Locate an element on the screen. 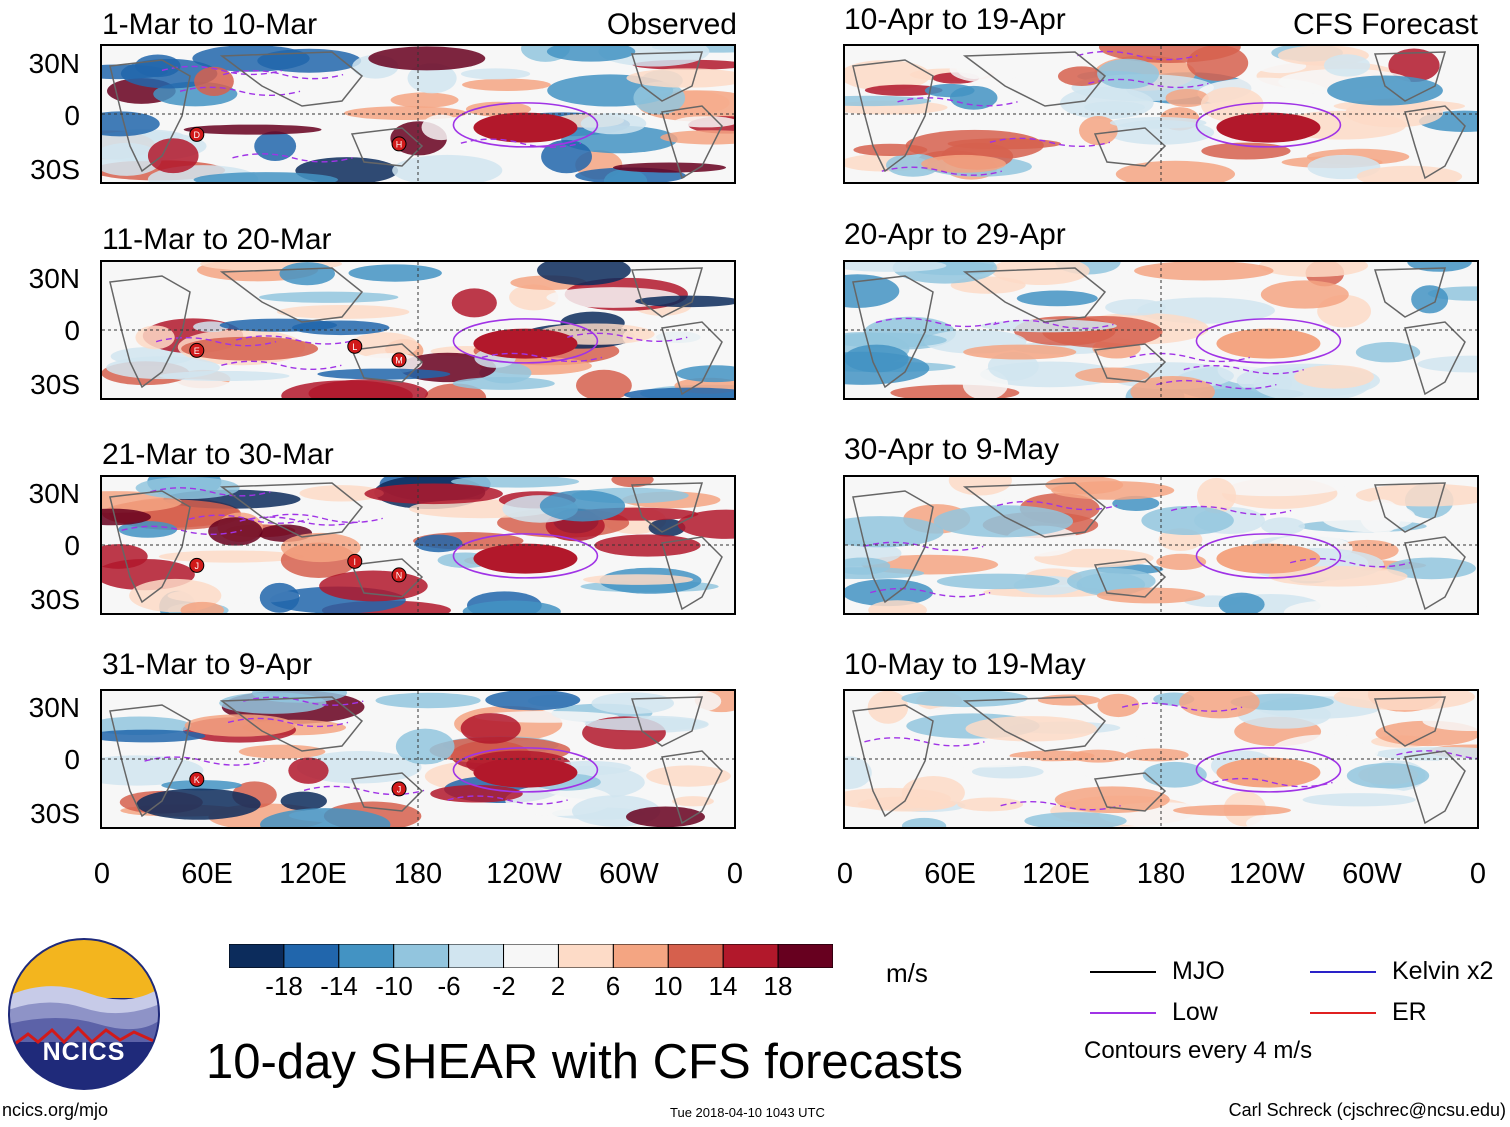  y-tick-eq-1: 0 is located at coordinates (72, 115).